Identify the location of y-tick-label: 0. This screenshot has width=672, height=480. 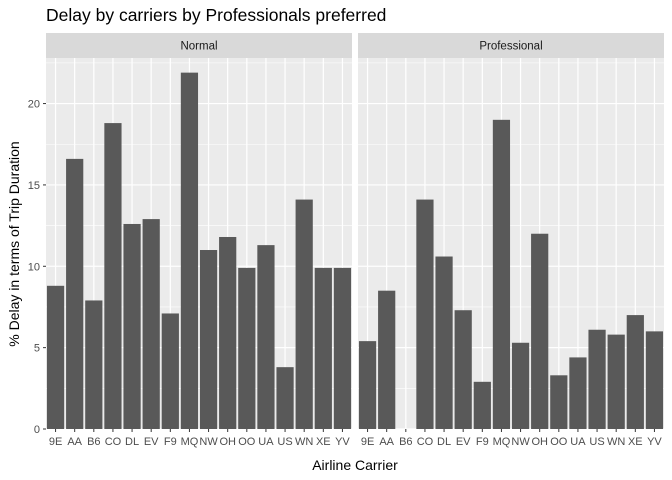
(37, 430).